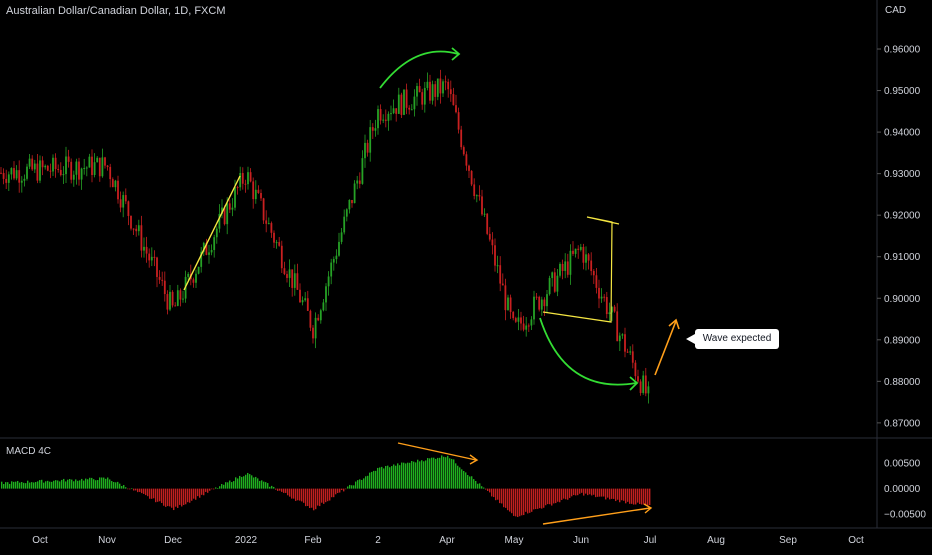 Image resolution: width=932 pixels, height=555 pixels. Describe the element at coordinates (378, 540) in the screenshot. I see `time-tick-label: 2` at that location.